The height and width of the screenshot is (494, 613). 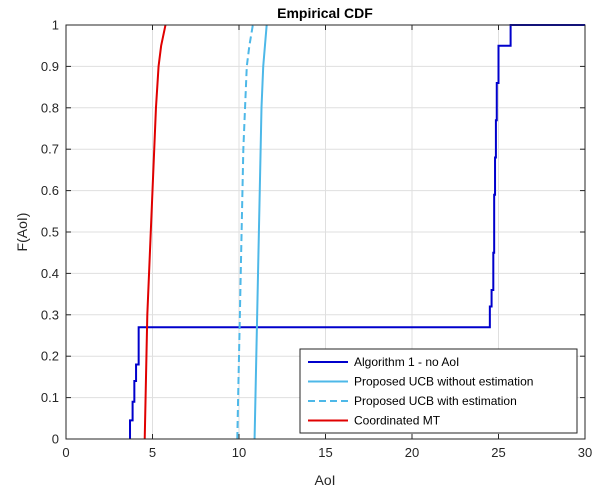 I want to click on y-tick-label: 0.6, so click(x=50, y=190).